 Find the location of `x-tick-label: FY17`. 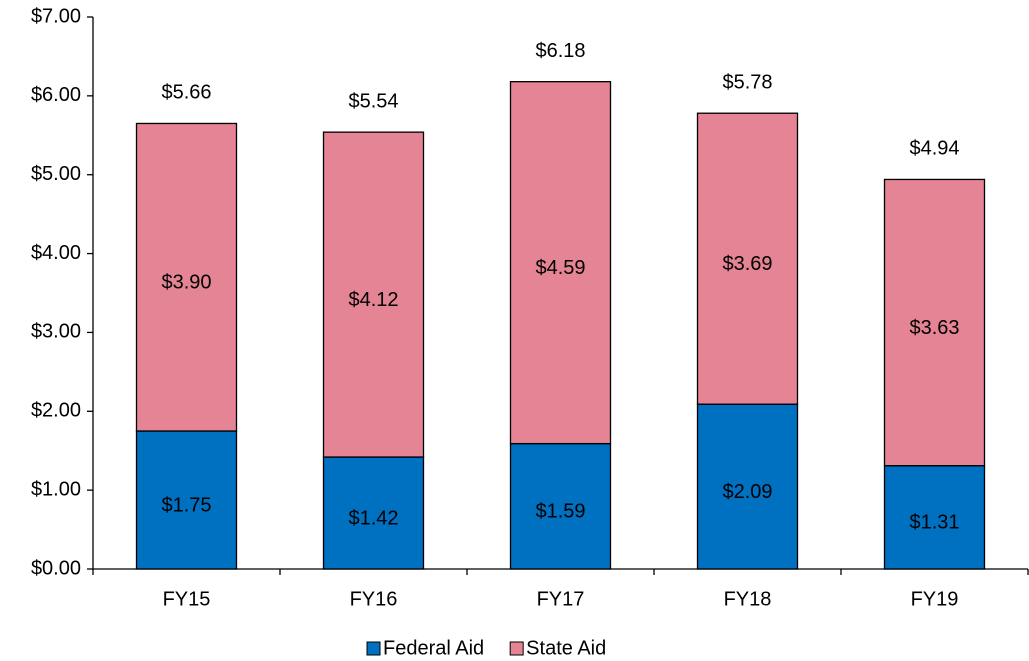

x-tick-label: FY17 is located at coordinates (561, 599).